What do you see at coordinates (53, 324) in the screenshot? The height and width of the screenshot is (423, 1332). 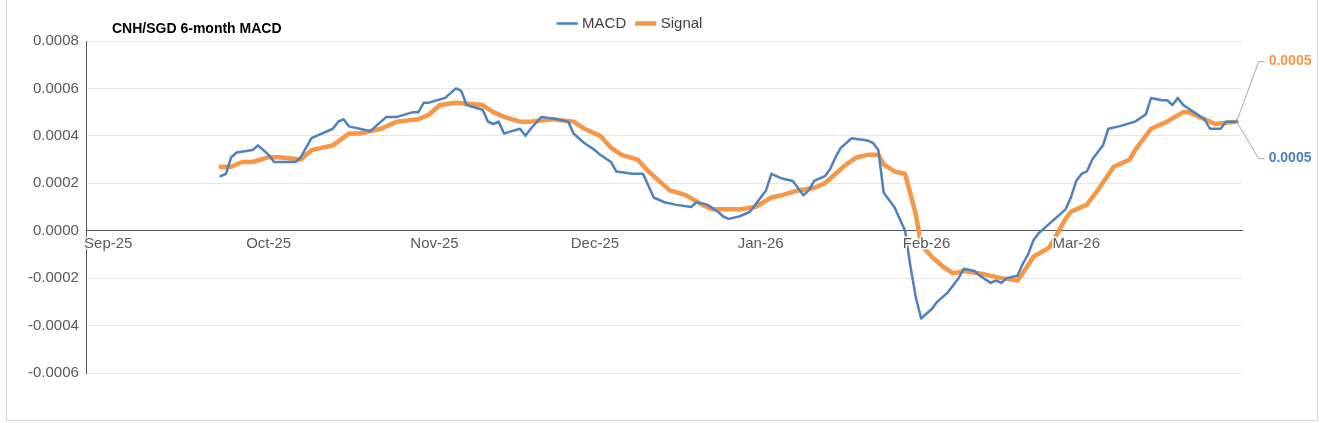 I see `y-tick-label: -0.0004` at bounding box center [53, 324].